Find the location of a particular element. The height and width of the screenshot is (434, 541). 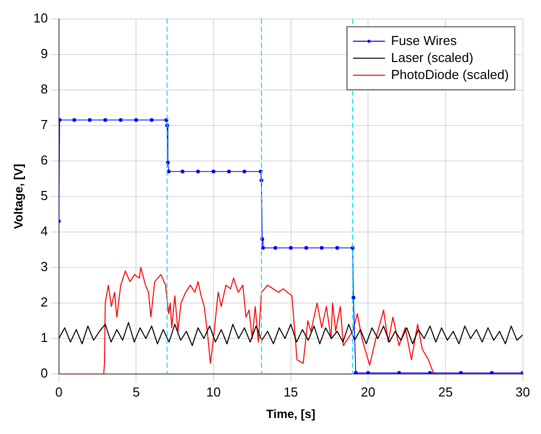

y-tick-label: 7 is located at coordinates (44, 124).